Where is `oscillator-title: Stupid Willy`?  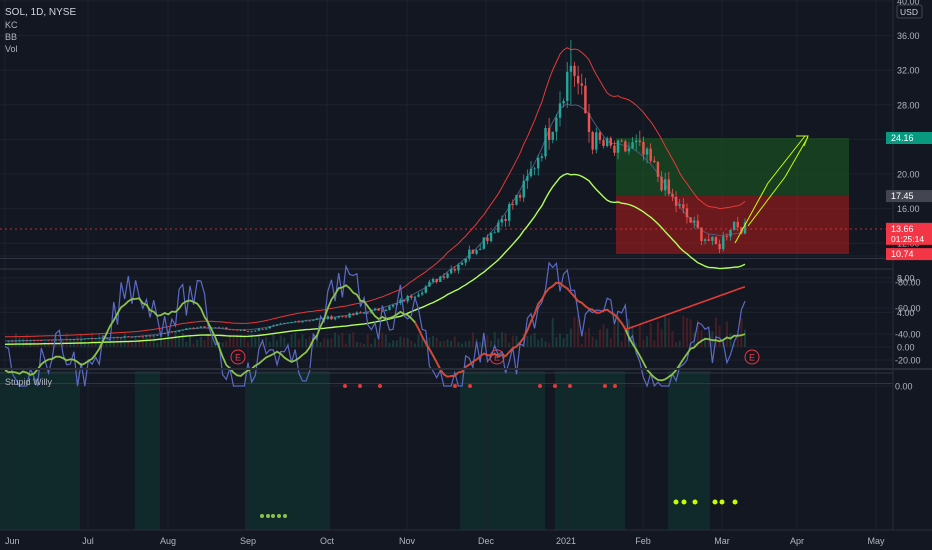
oscillator-title: Stupid Willy is located at coordinates (29, 382).